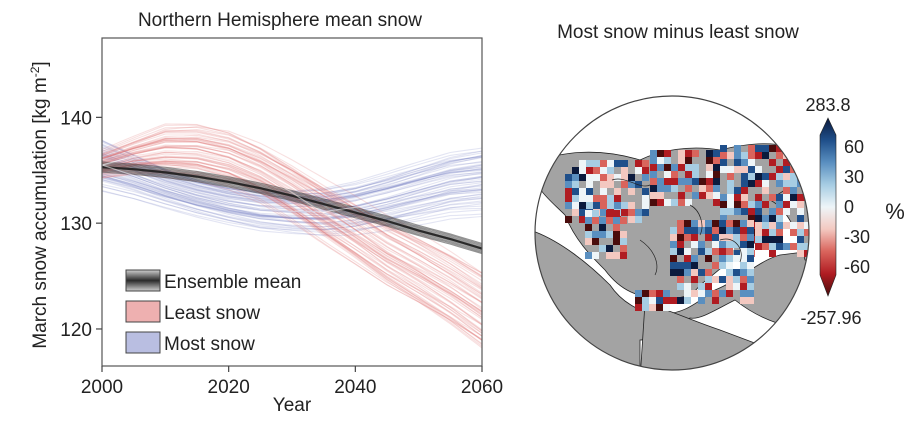  What do you see at coordinates (830, 318) in the screenshot?
I see `colorbar-min-label: -257.96` at bounding box center [830, 318].